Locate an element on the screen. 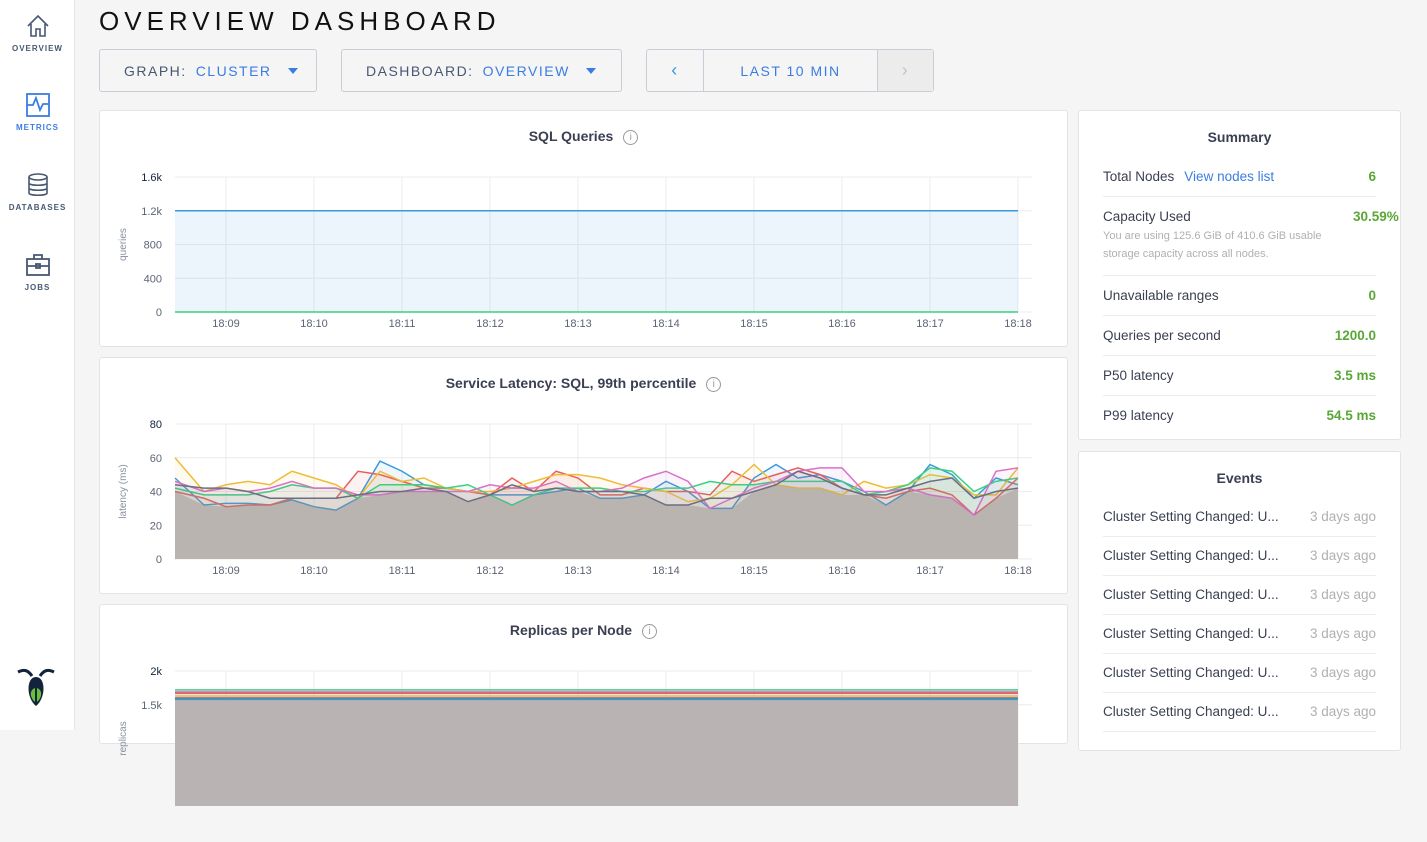 The width and height of the screenshot is (1427, 842). graph-select: GRAPH: CLUSTER is located at coordinates (208, 70).